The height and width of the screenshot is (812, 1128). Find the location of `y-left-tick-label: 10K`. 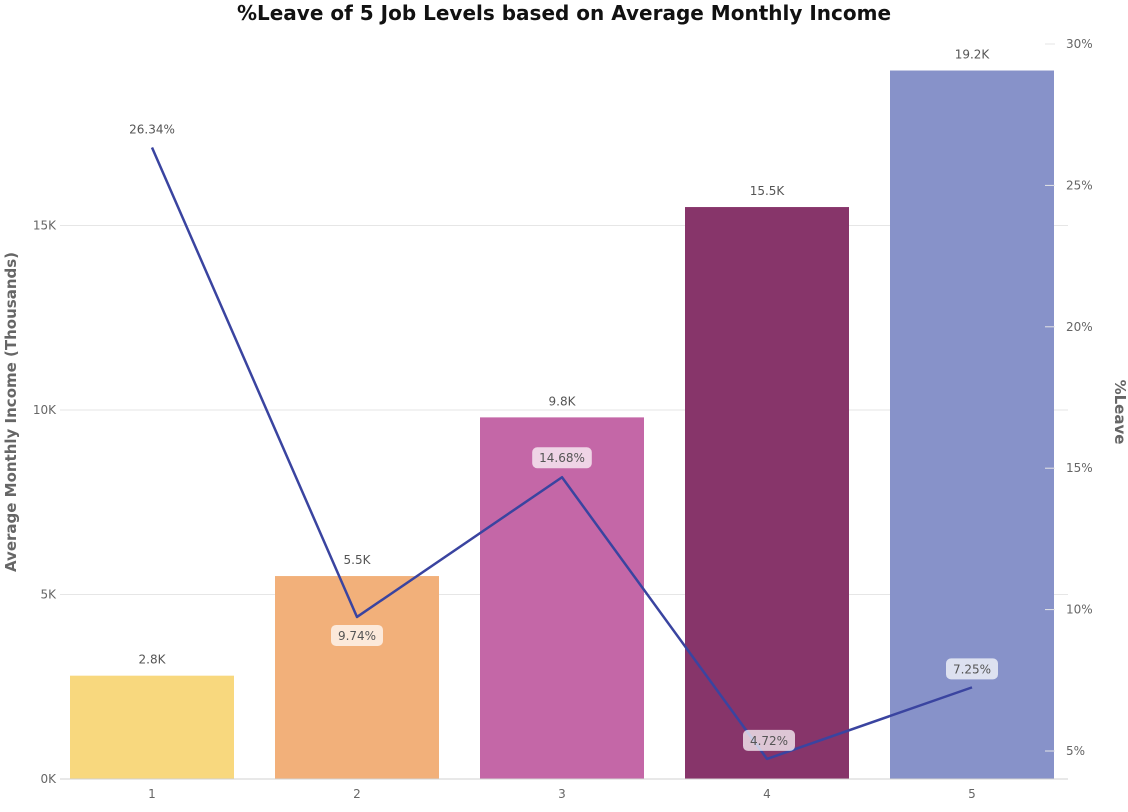

y-left-tick-label: 10K is located at coordinates (45, 410).